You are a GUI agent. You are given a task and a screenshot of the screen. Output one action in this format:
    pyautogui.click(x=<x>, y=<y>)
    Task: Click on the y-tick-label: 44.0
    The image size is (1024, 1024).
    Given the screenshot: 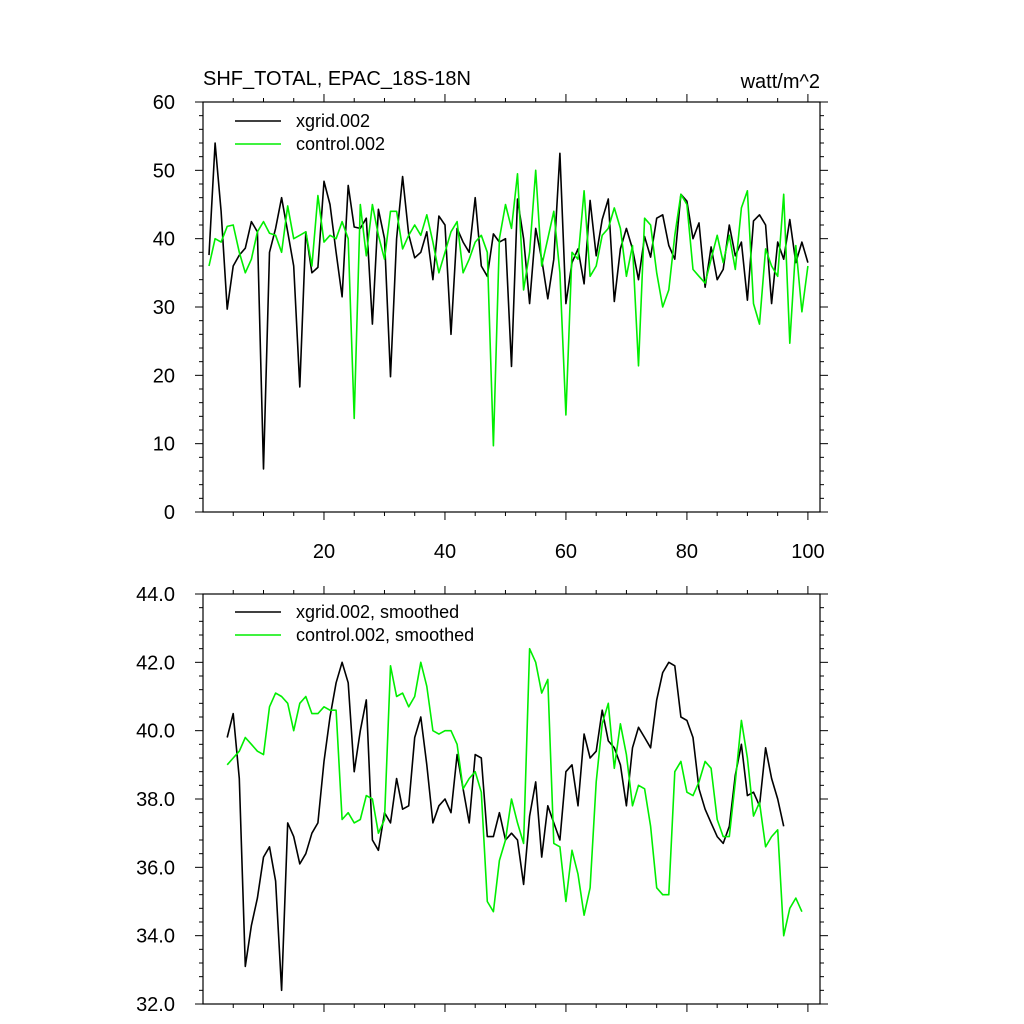 What is the action you would take?
    pyautogui.click(x=155, y=595)
    